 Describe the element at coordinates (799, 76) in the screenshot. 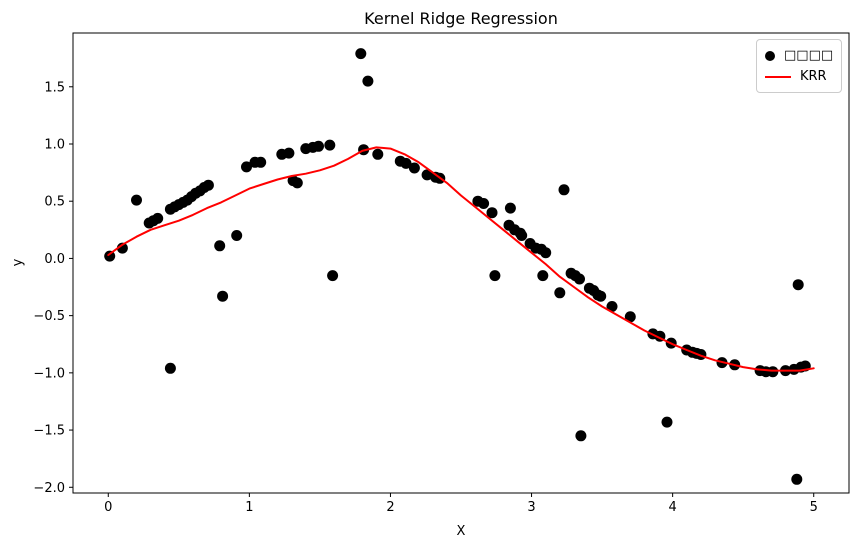

I see `legend-entry-krr: KRR` at that location.